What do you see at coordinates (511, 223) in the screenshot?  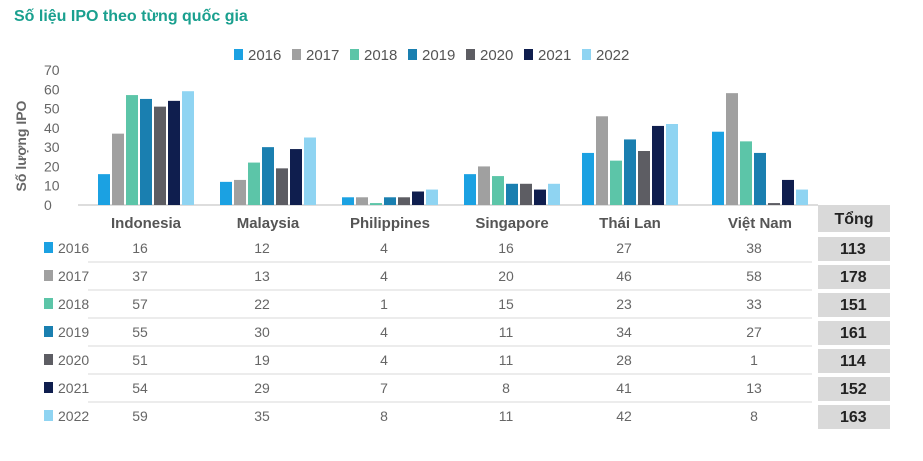 I see `category-label: Singapore` at bounding box center [511, 223].